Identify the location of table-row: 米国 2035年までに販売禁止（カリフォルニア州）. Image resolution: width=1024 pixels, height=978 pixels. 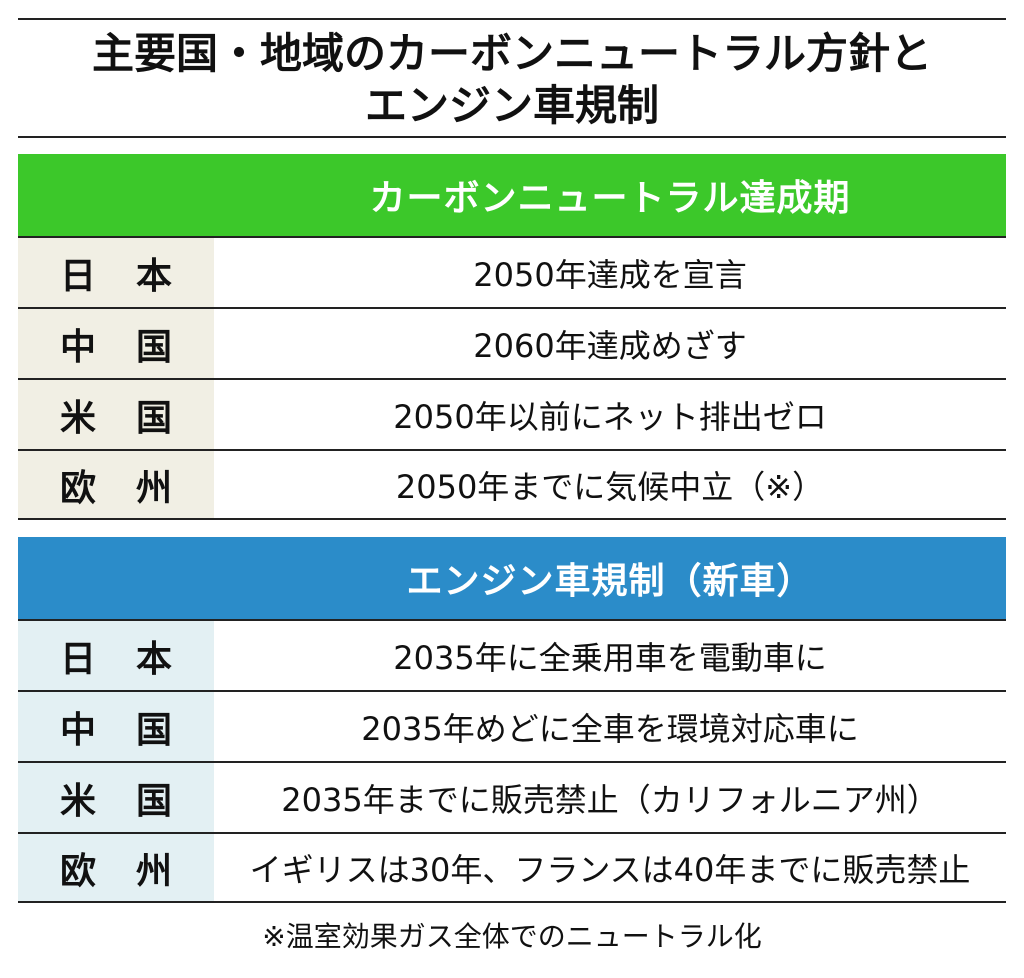
(512, 796).